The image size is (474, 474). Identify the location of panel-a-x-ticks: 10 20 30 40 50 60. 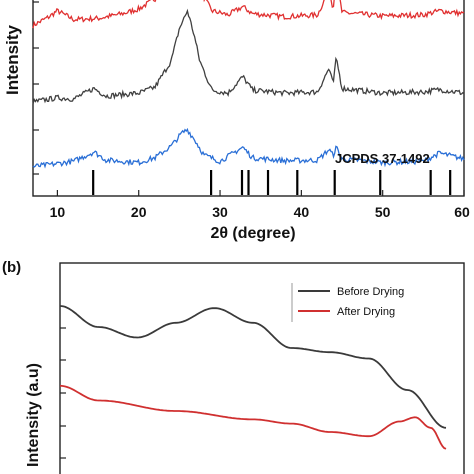
(260, 205).